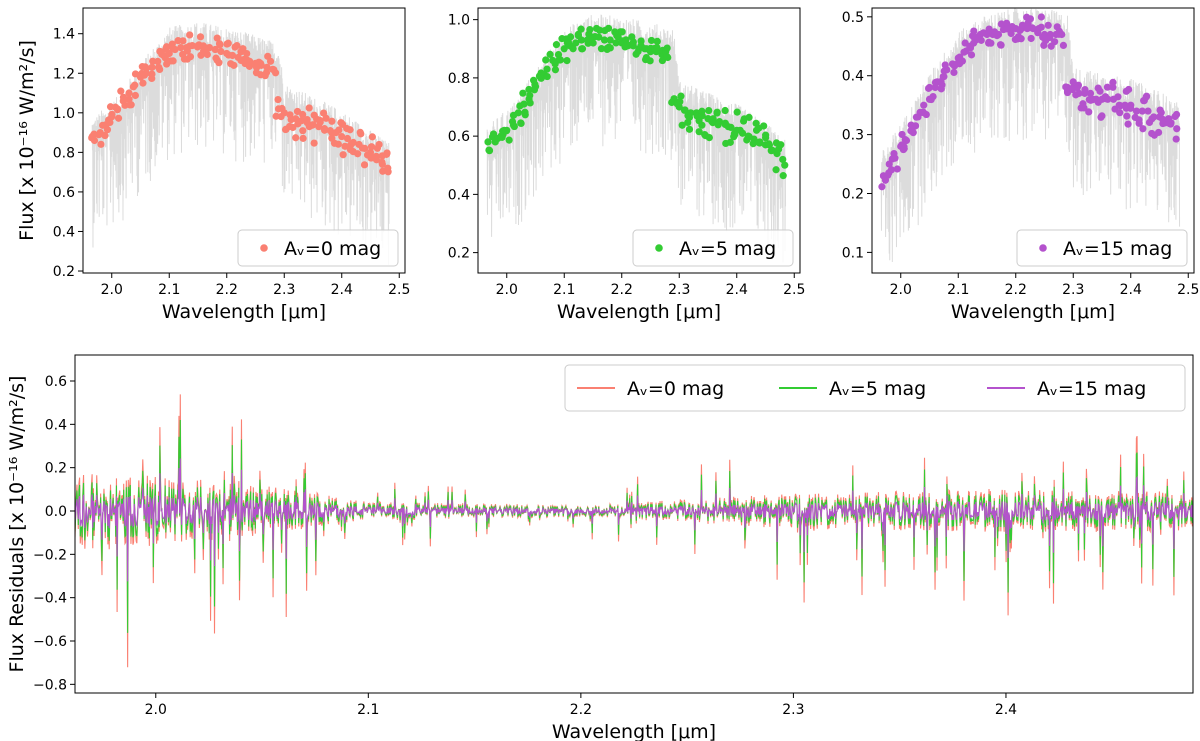 This screenshot has height=741, width=1200. Describe the element at coordinates (169, 290) in the screenshot. I see `x-tick-label: 2.1` at that location.